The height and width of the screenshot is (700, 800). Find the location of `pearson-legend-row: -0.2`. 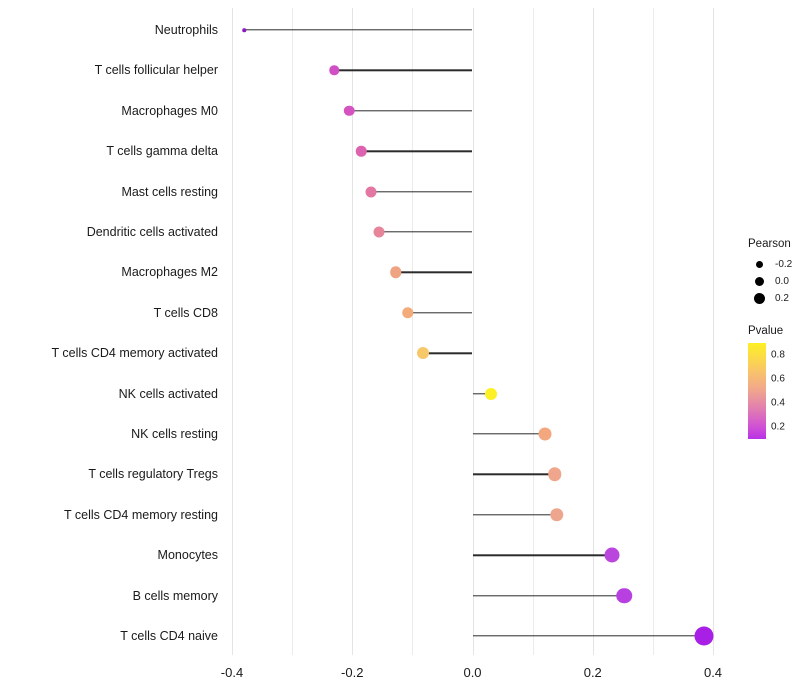

pearson-legend-row: -0.2 is located at coordinates (770, 264).